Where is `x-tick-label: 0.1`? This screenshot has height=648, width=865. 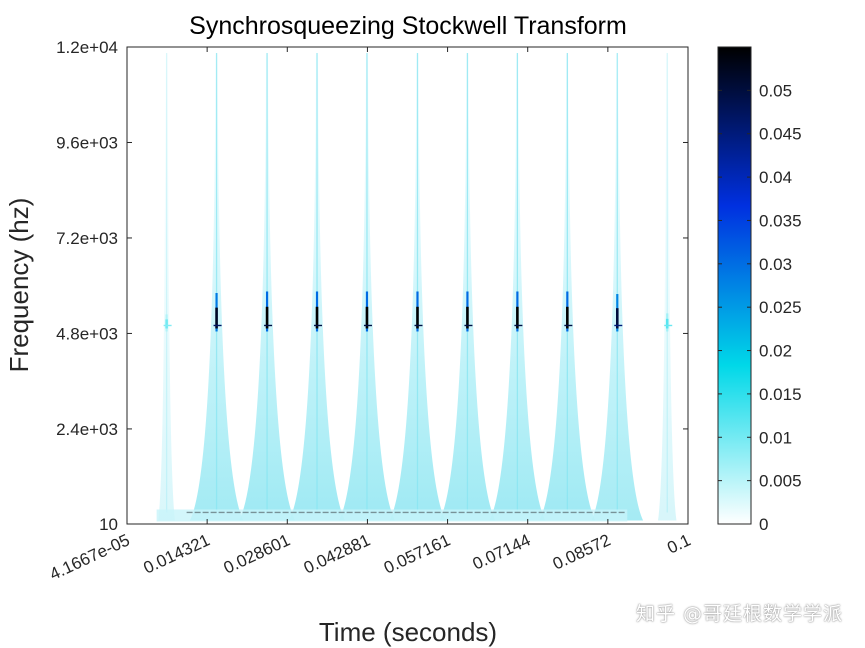
x-tick-label: 0.1 is located at coordinates (678, 543).